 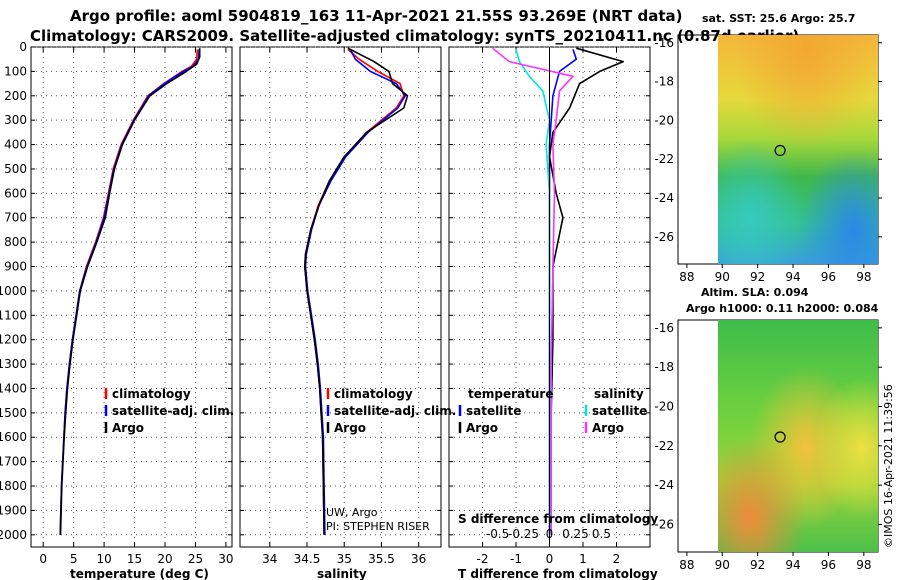 I want to click on x-tick-label: 35.5, so click(x=381, y=559).